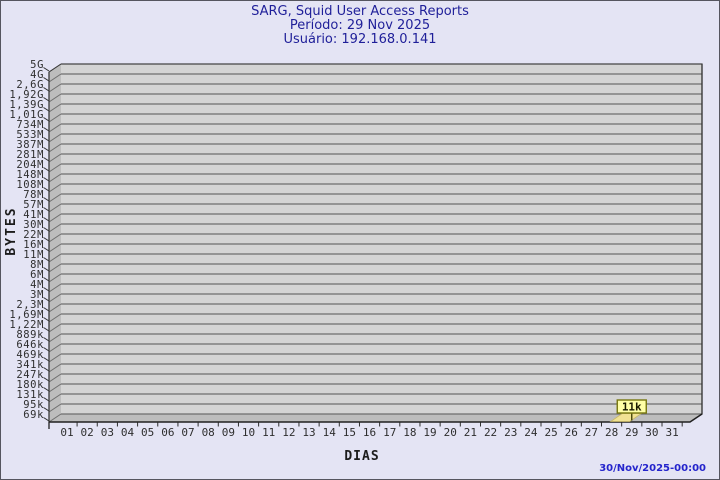 The width and height of the screenshot is (720, 480). Describe the element at coordinates (248, 432) in the screenshot. I see `x-tick-label: 10` at that location.